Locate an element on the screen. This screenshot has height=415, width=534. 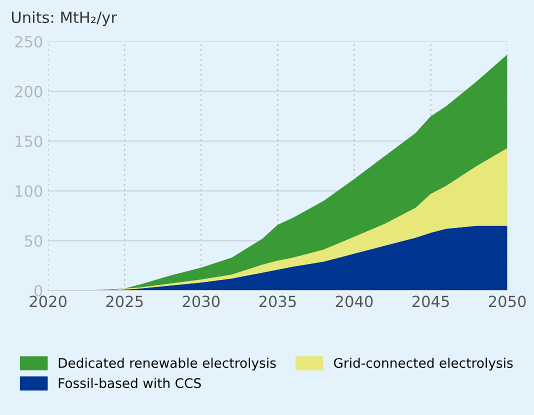
x-tick-label: 2025 is located at coordinates (124, 302).